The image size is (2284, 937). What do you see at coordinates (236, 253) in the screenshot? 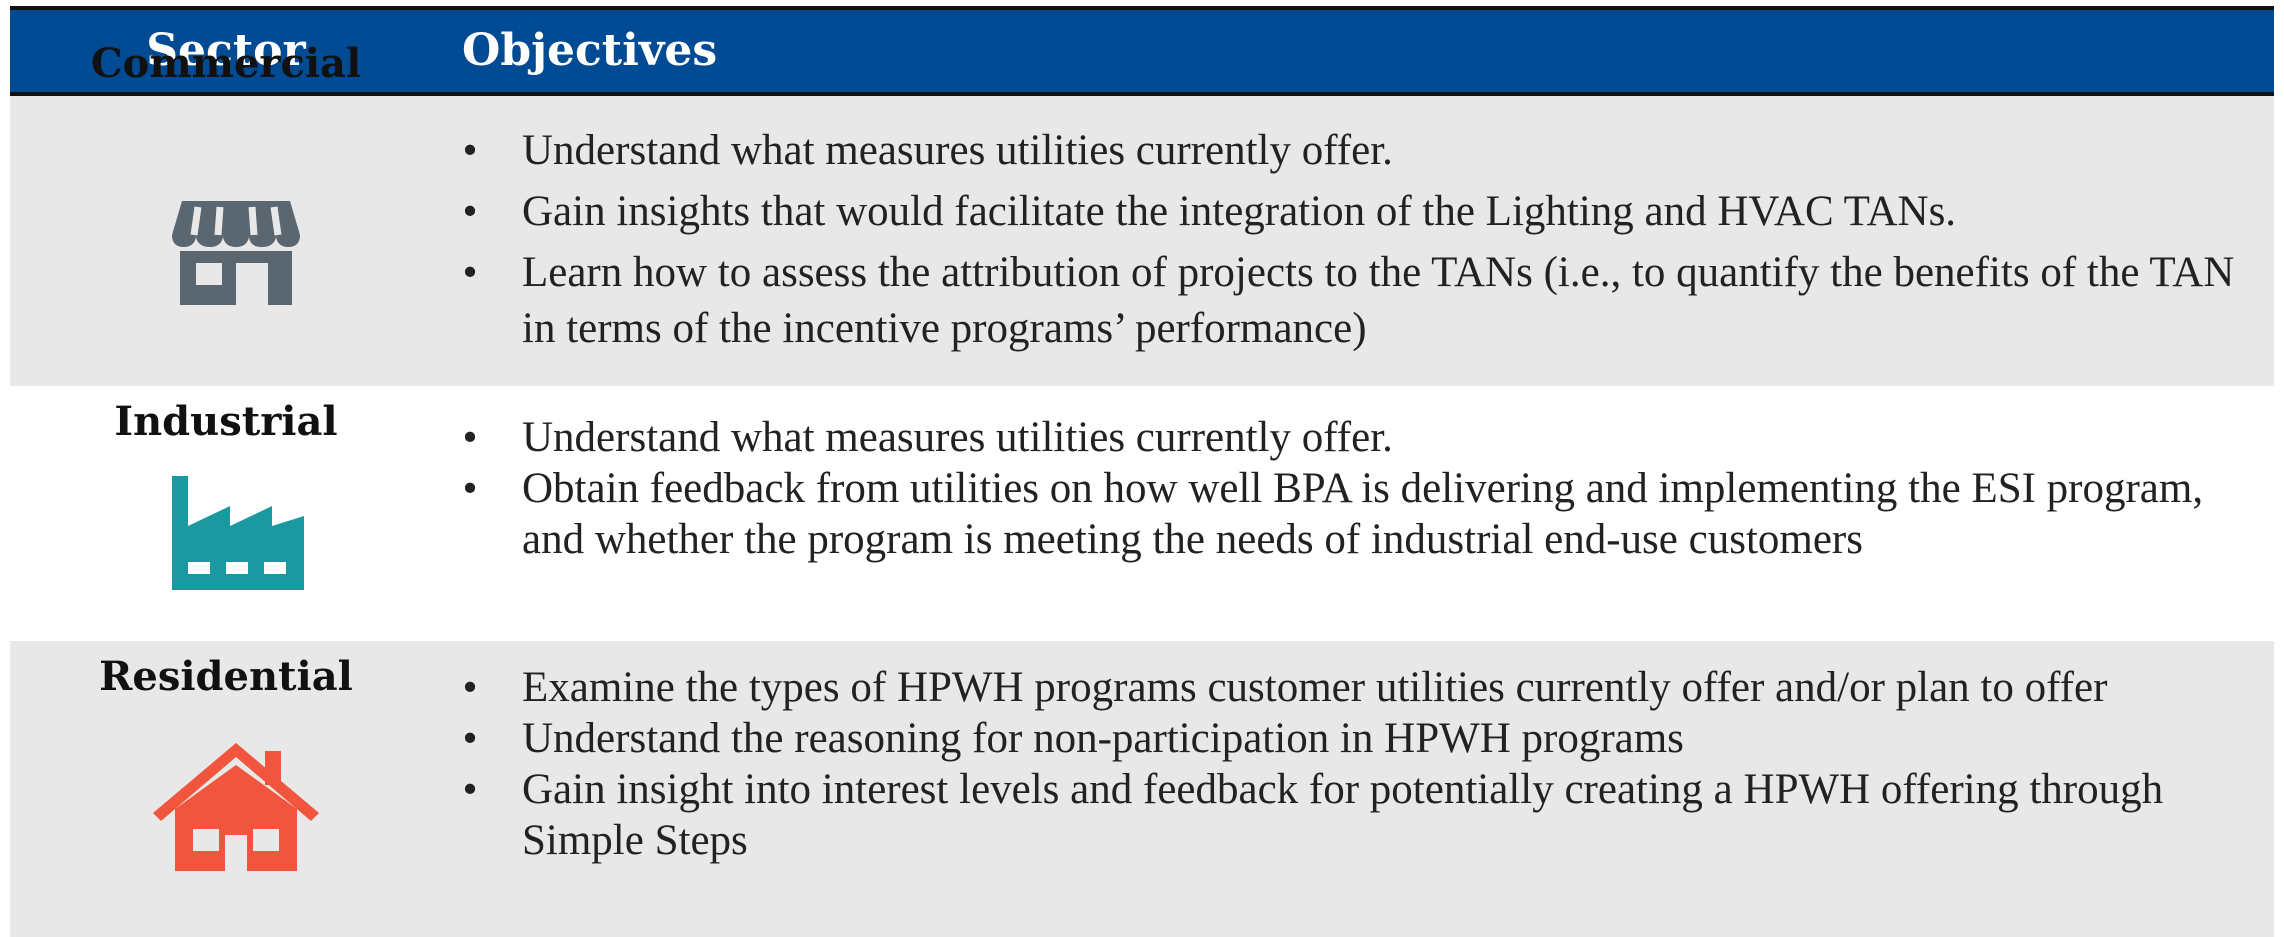
I see `store-icon` at bounding box center [236, 253].